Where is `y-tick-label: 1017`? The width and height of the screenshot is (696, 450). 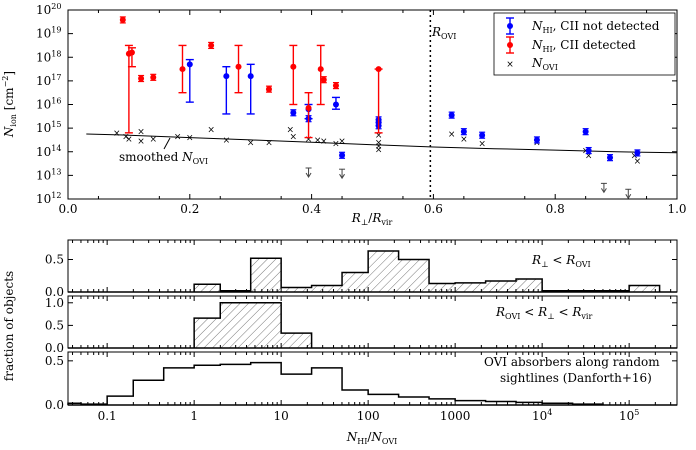 y-tick-label: 1017 is located at coordinates (48, 80).